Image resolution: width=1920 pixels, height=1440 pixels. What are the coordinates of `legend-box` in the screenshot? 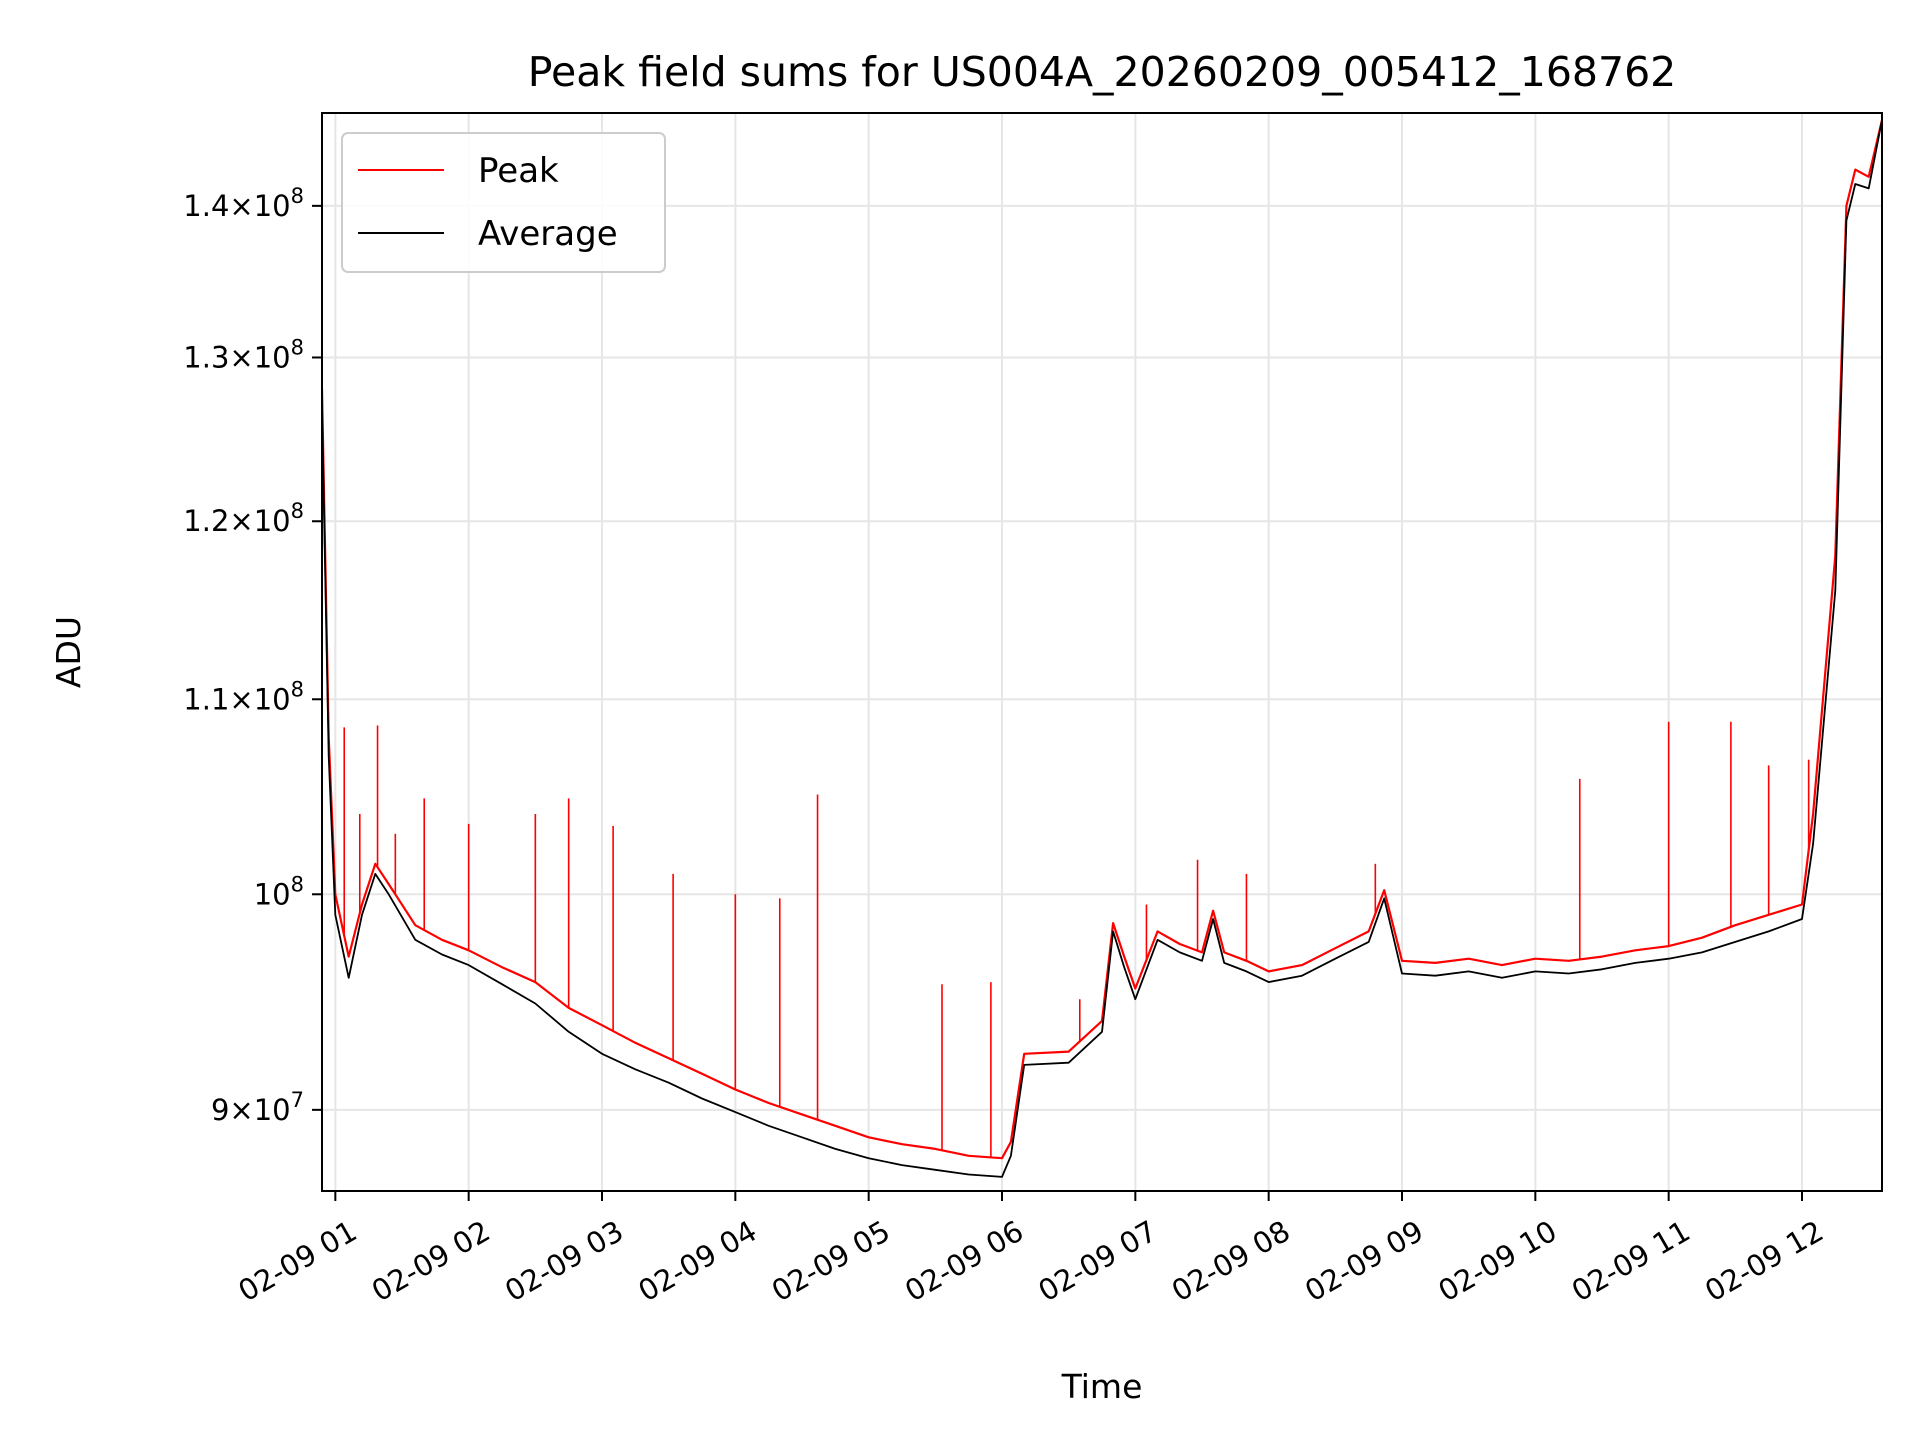 It's located at (503, 202).